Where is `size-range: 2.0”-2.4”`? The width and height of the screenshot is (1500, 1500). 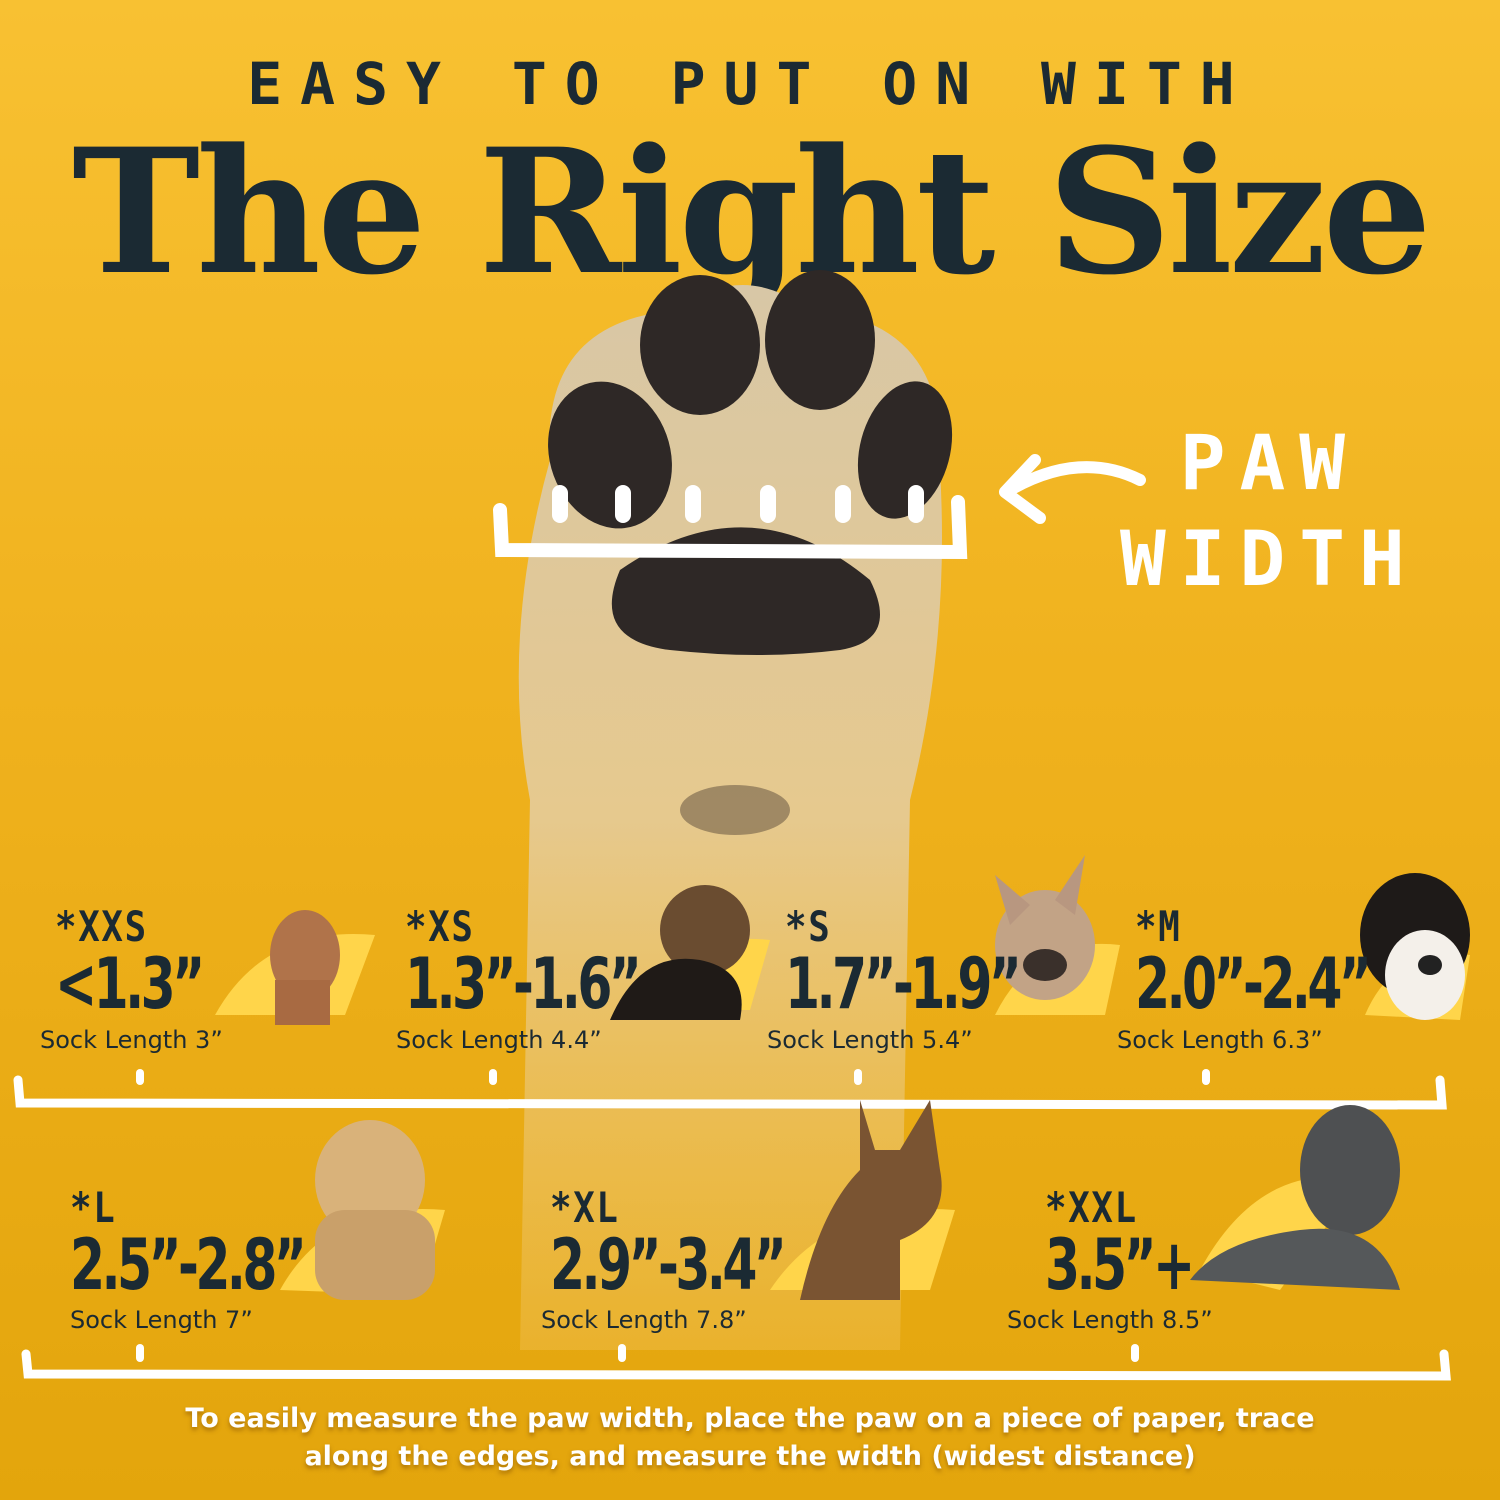
size-range: 2.0”-2.4” is located at coordinates (1253, 984).